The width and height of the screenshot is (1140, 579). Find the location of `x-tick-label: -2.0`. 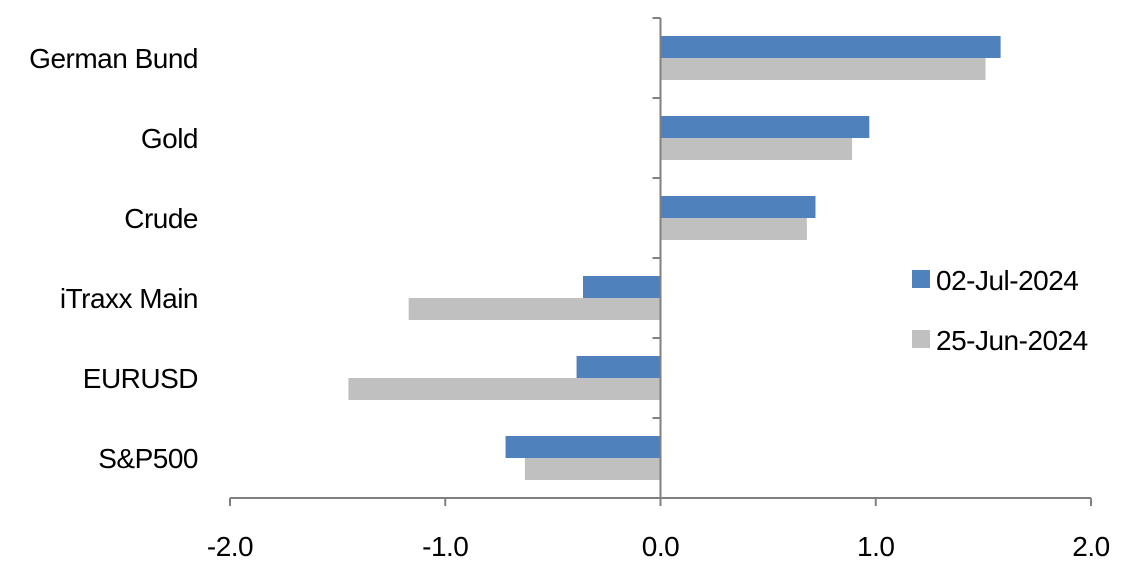

x-tick-label: -2.0 is located at coordinates (230, 546).